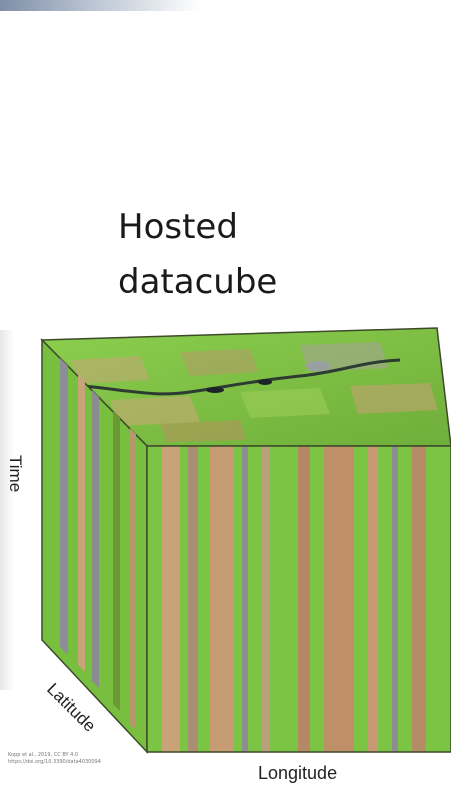  Describe the element at coordinates (7, 510) in the screenshot. I see `left-edge-shadow` at that location.